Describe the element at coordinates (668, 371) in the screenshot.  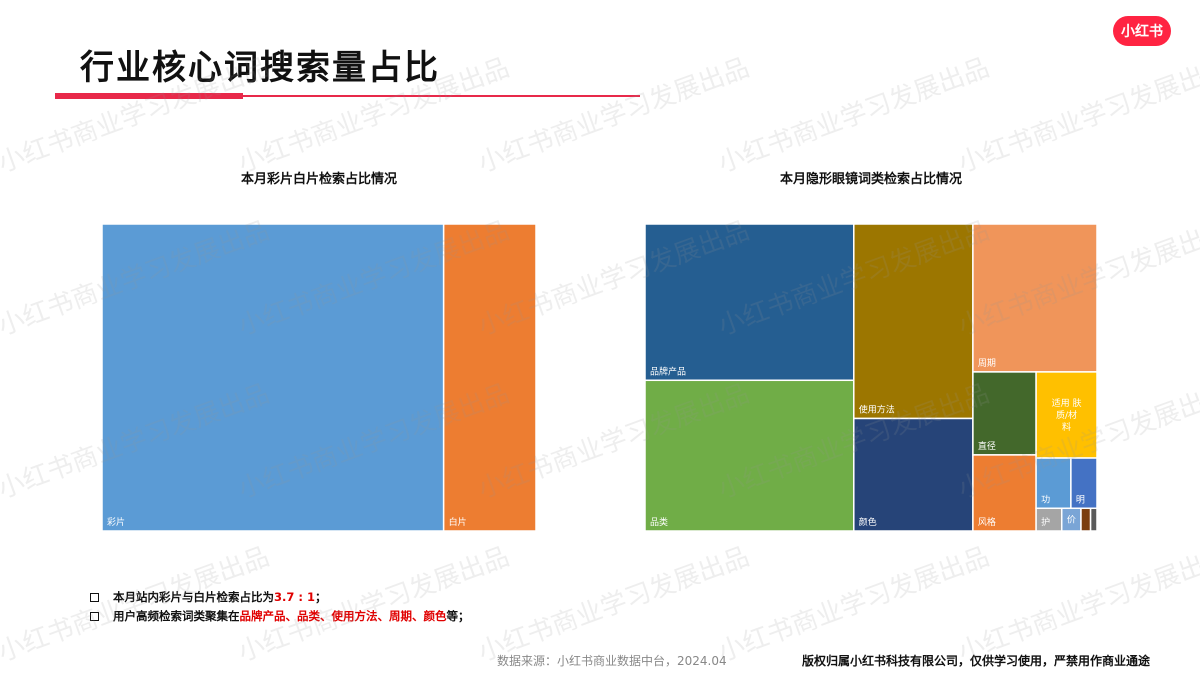
I see `treemap-label: 品牌产品` at that location.